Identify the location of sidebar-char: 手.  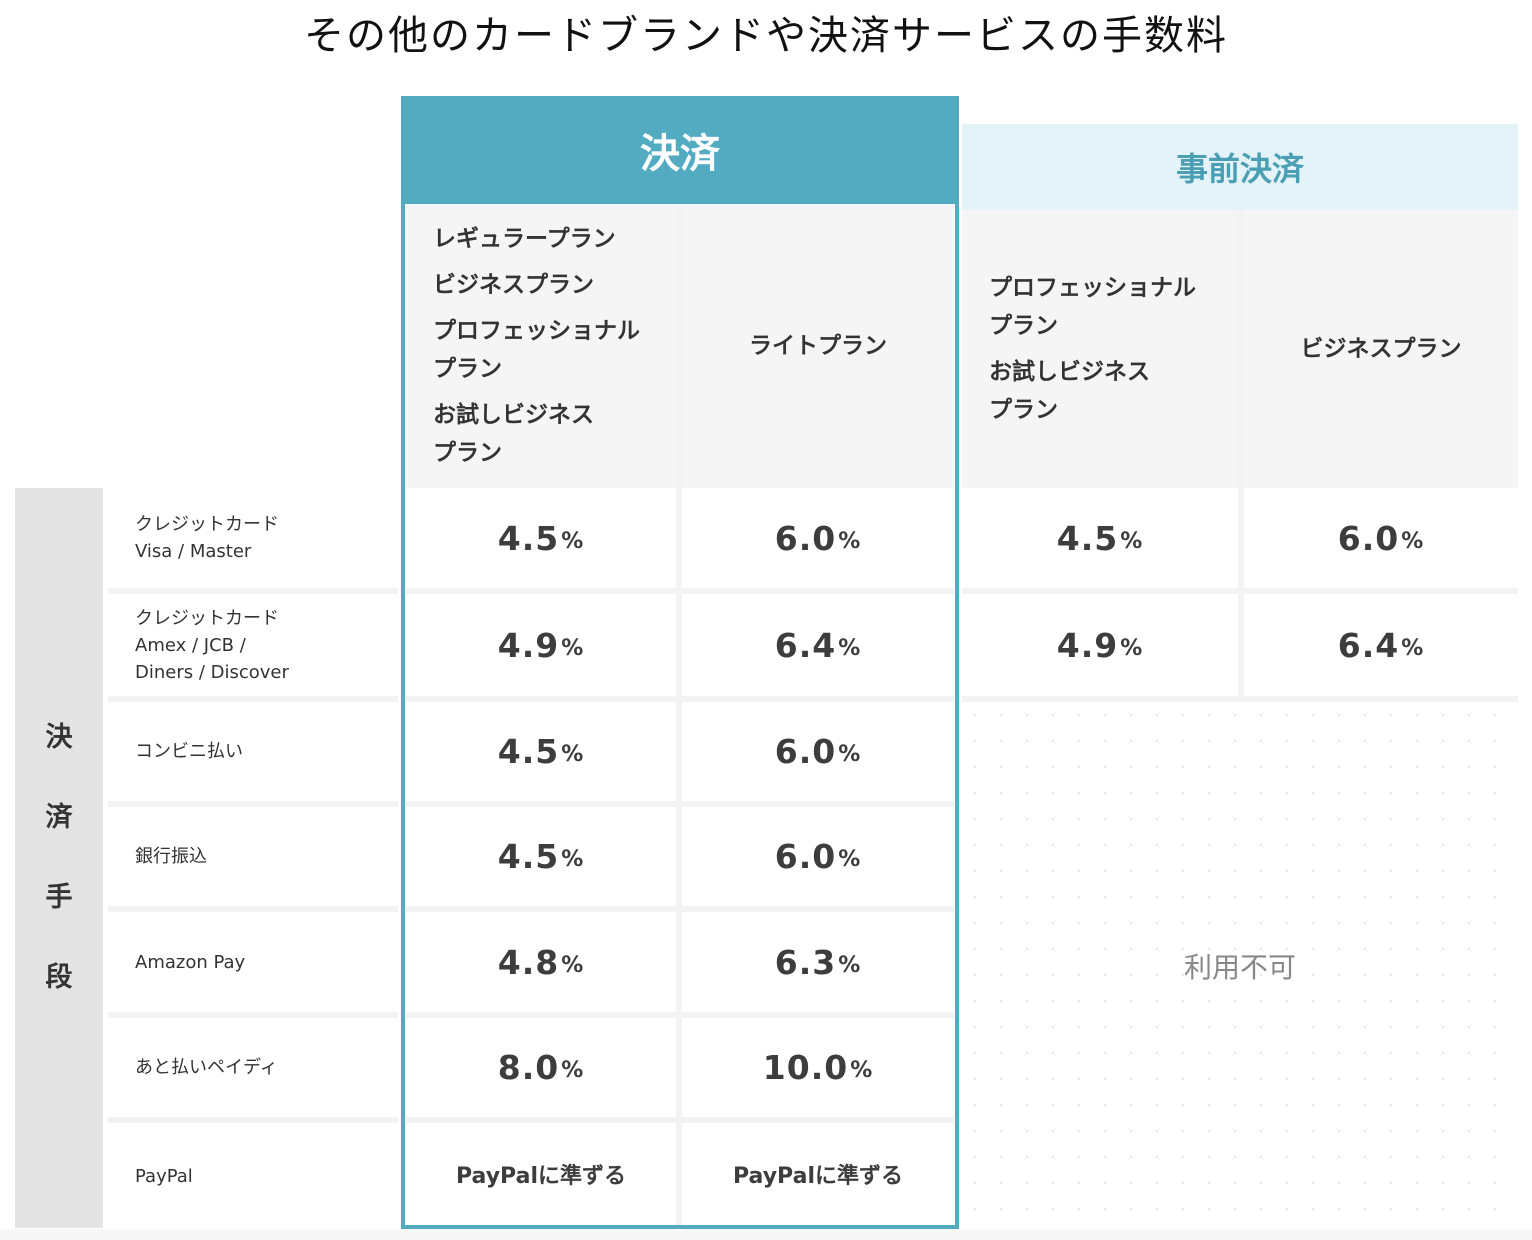
(59, 897).